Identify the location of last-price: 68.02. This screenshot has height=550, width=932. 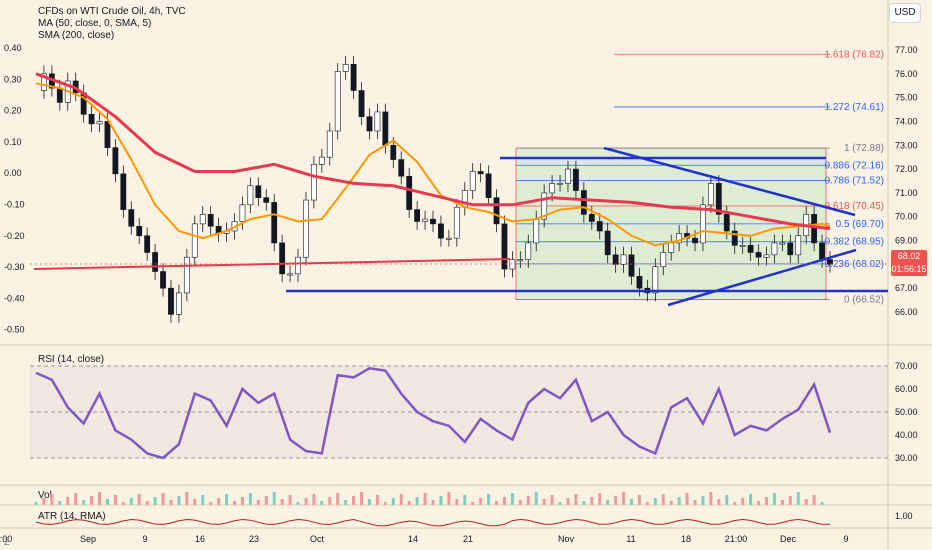
(909, 256).